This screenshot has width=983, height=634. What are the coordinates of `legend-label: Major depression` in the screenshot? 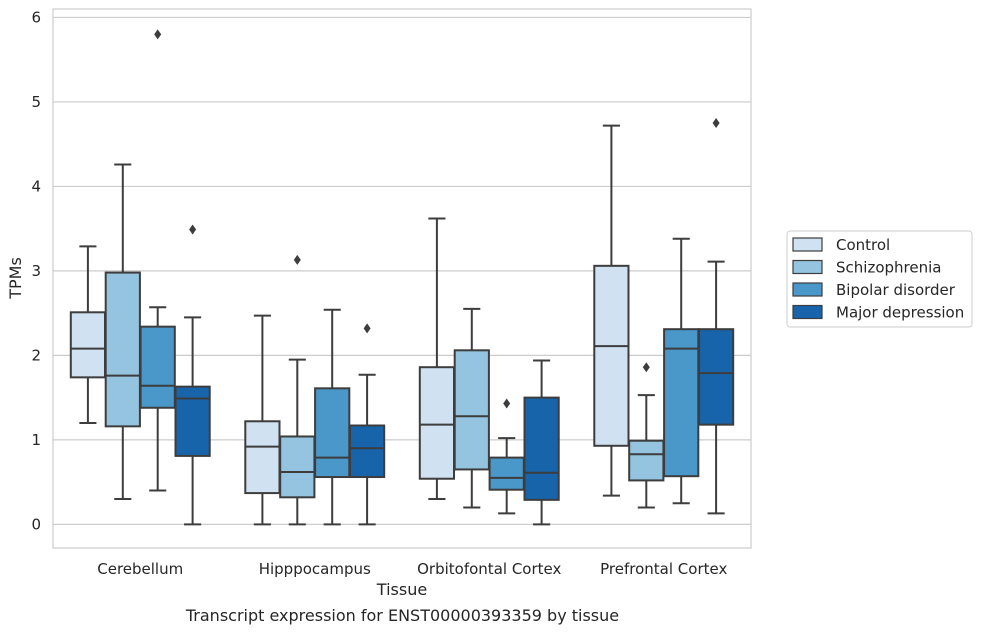 It's located at (900, 313).